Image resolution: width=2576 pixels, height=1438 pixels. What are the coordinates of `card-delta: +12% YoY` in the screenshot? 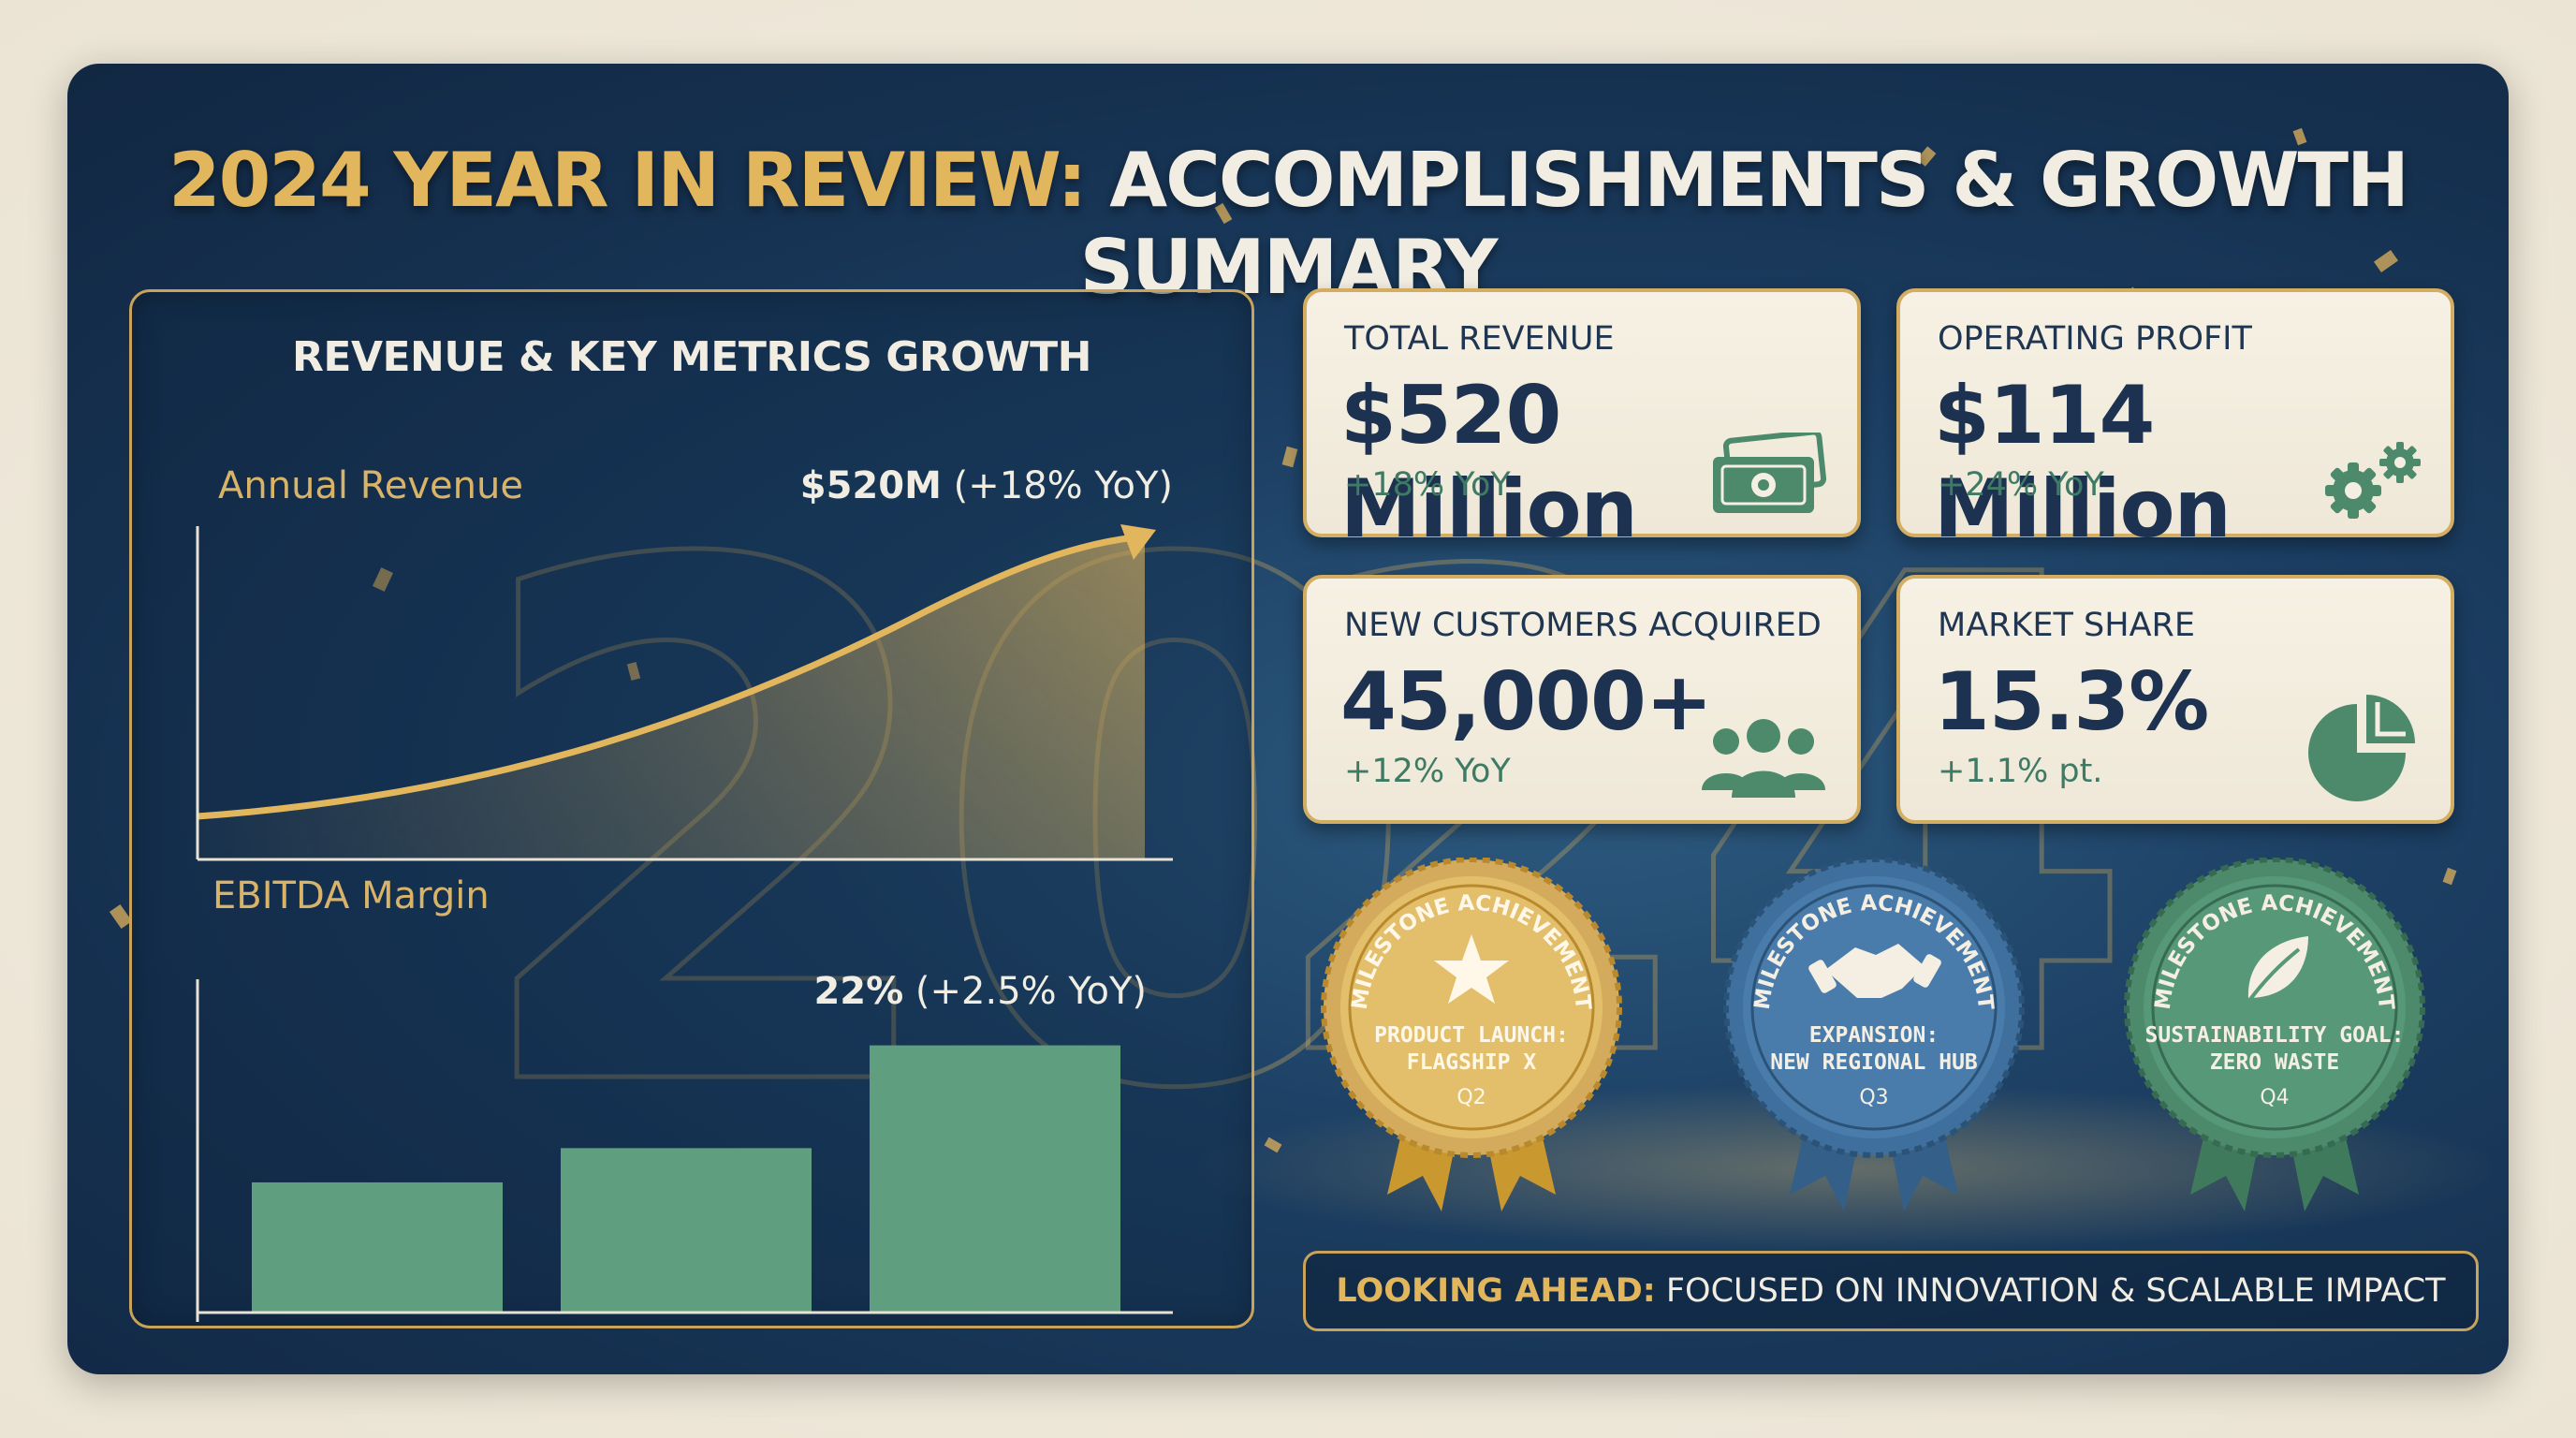 It's located at (1427, 771).